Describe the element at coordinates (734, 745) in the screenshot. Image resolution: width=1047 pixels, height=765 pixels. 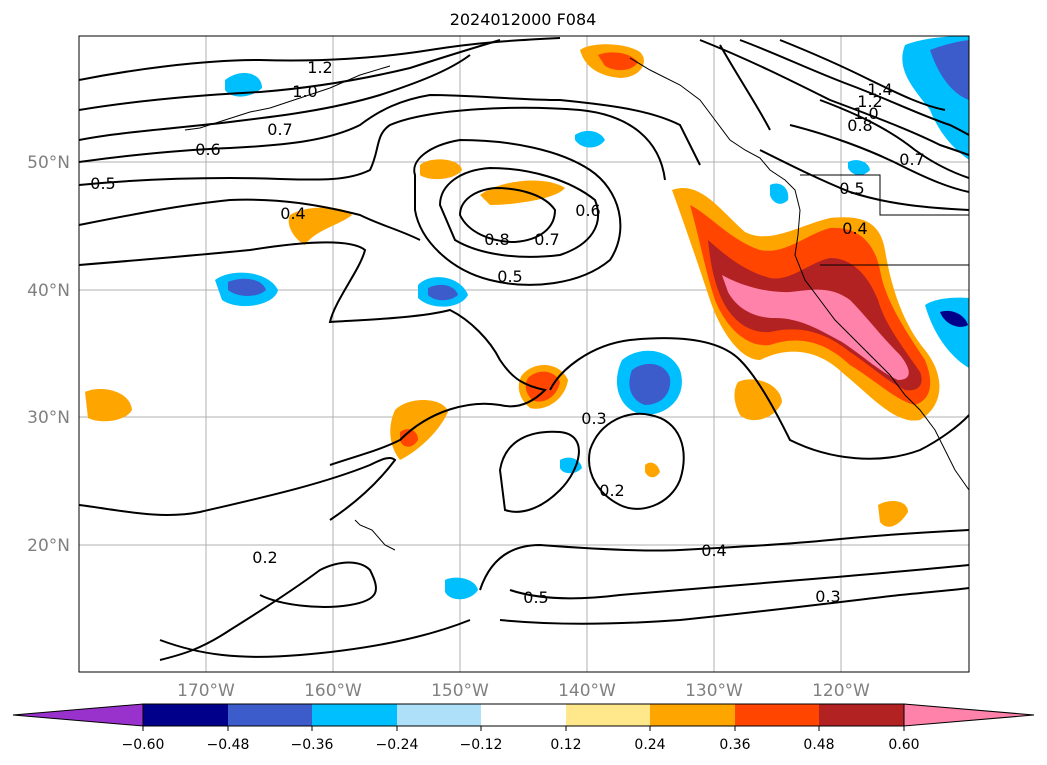
I see `colorbar-tick-label: 0.36` at that location.